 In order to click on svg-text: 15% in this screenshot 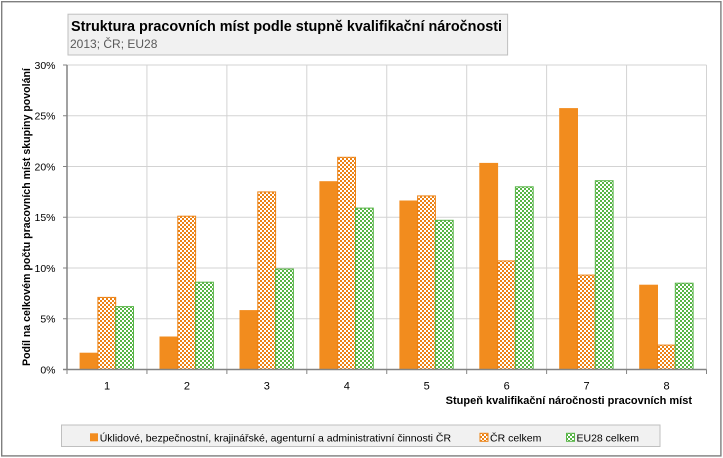, I will do `click(44, 218)`.